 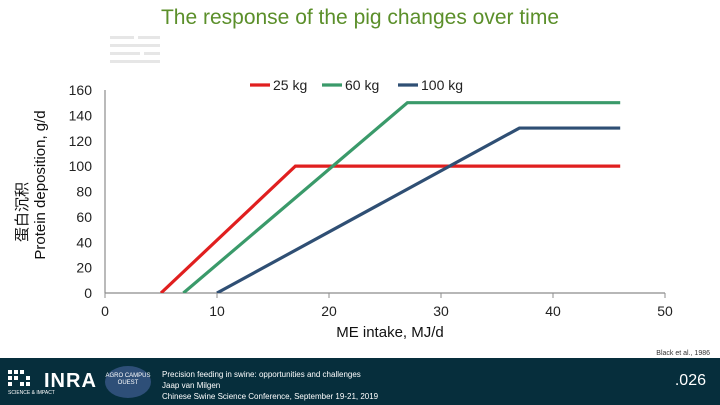 What do you see at coordinates (683, 353) in the screenshot?
I see `citation: Black et al., 1986` at bounding box center [683, 353].